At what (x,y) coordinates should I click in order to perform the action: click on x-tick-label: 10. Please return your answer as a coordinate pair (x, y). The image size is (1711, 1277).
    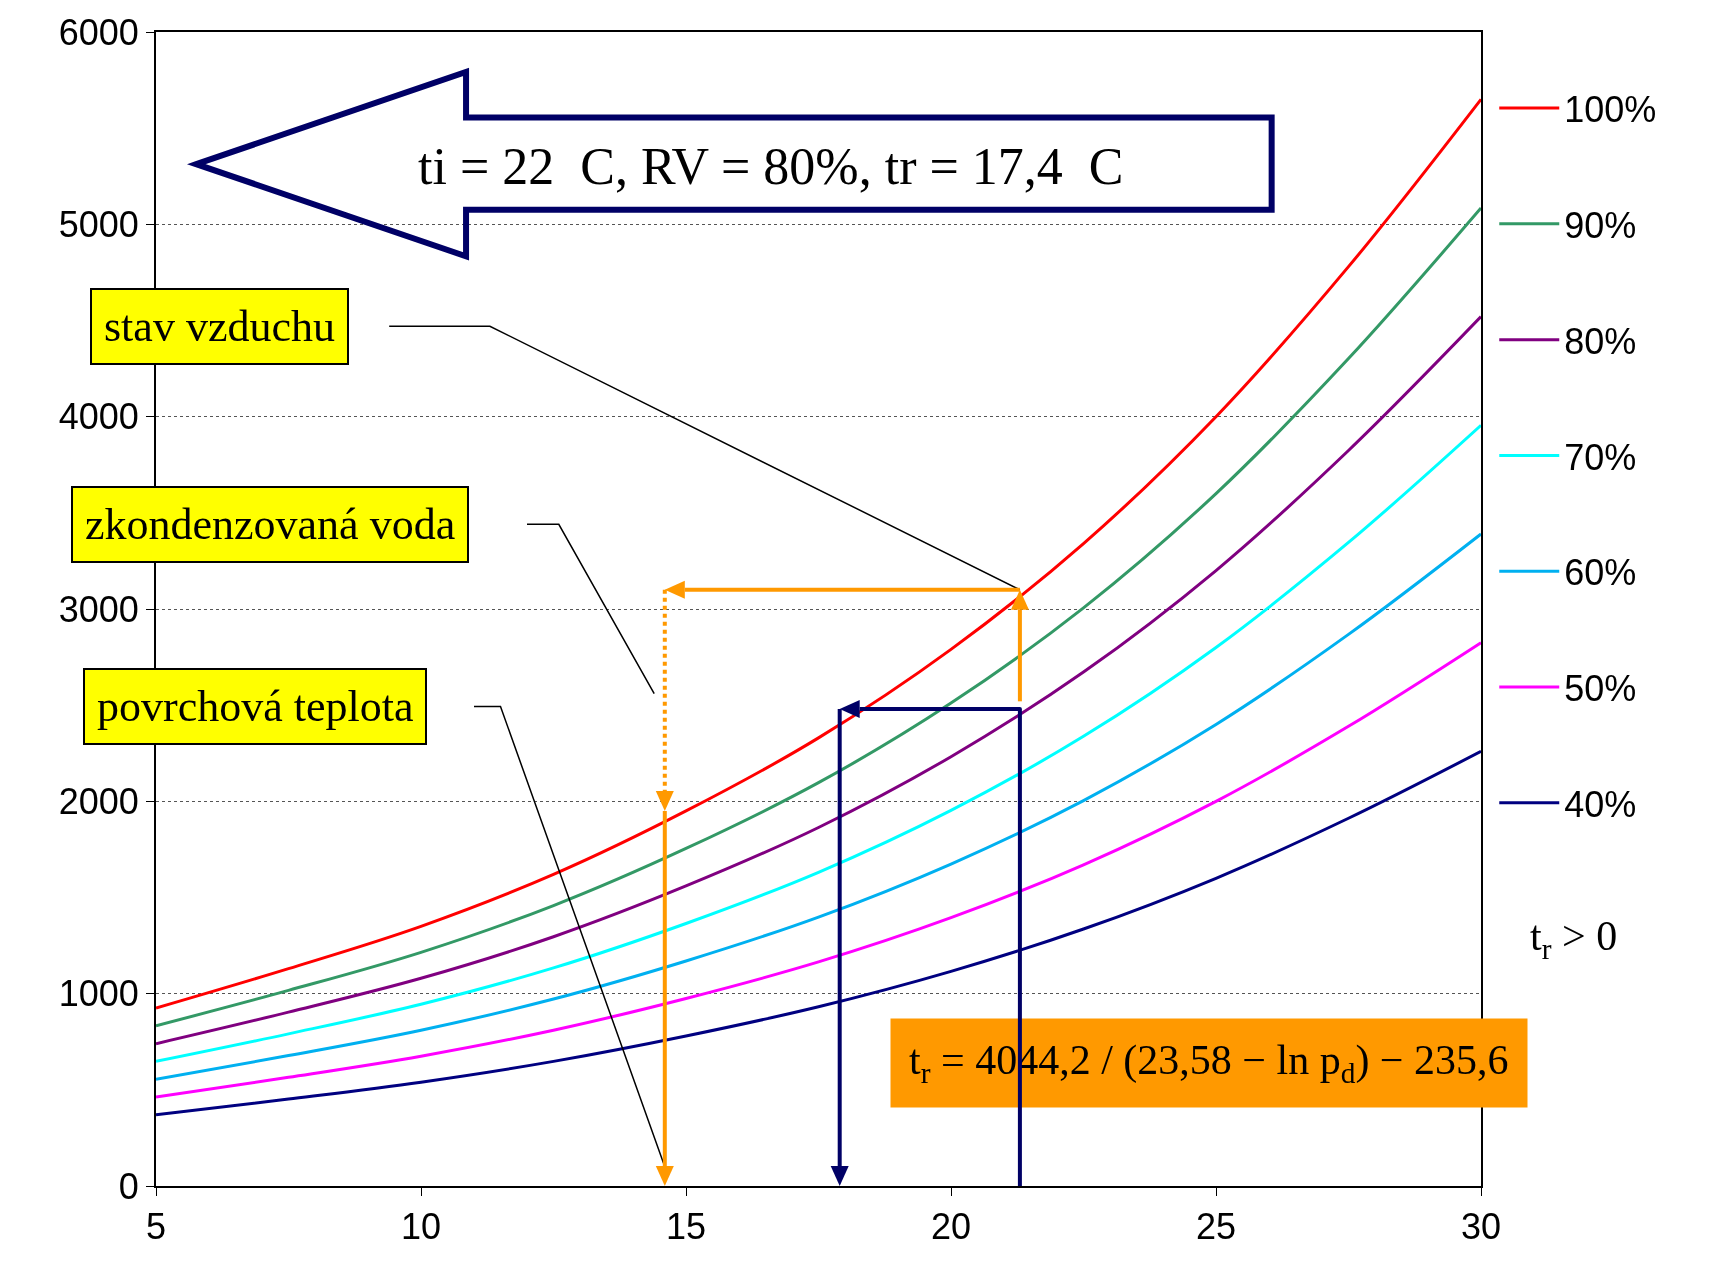
    Looking at the image, I should click on (421, 1227).